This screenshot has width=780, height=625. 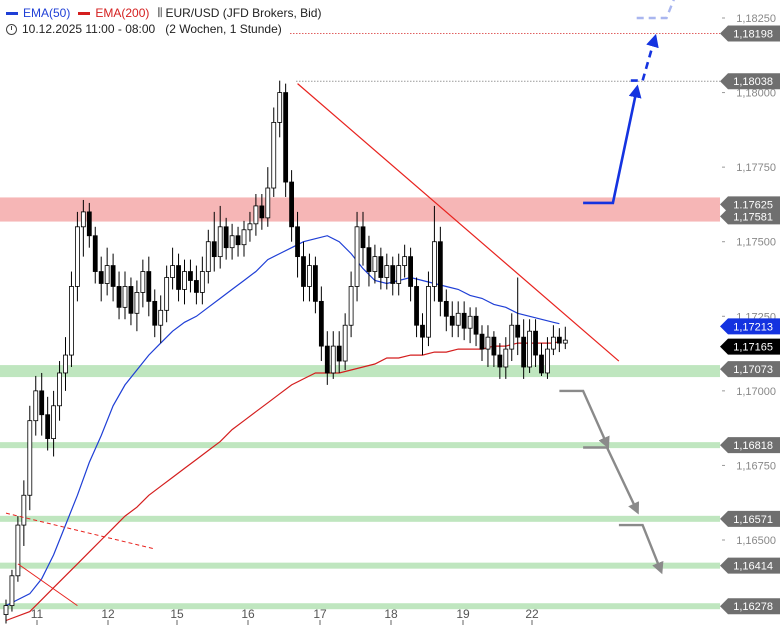 What do you see at coordinates (644, 57) in the screenshot?
I see `bullish-arrow-dashed` at bounding box center [644, 57].